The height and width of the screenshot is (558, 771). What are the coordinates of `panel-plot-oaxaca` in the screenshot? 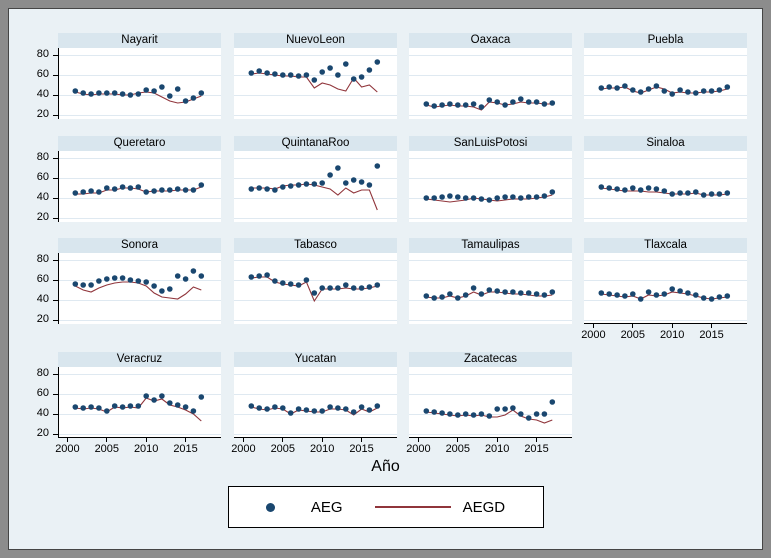 It's located at (490, 83).